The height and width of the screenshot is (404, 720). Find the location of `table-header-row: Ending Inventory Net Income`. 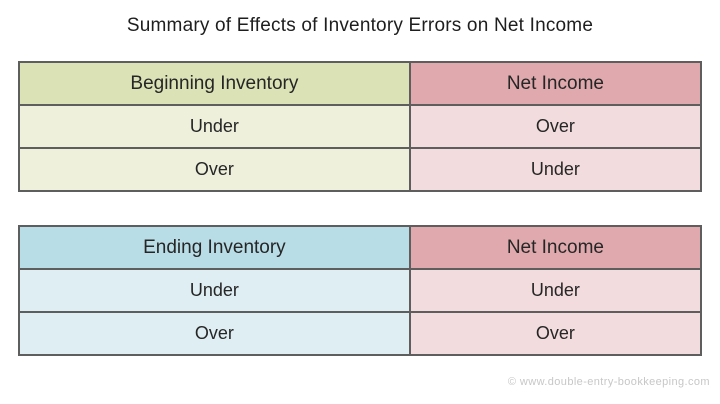

table-header-row: Ending Inventory Net Income is located at coordinates (360, 247).